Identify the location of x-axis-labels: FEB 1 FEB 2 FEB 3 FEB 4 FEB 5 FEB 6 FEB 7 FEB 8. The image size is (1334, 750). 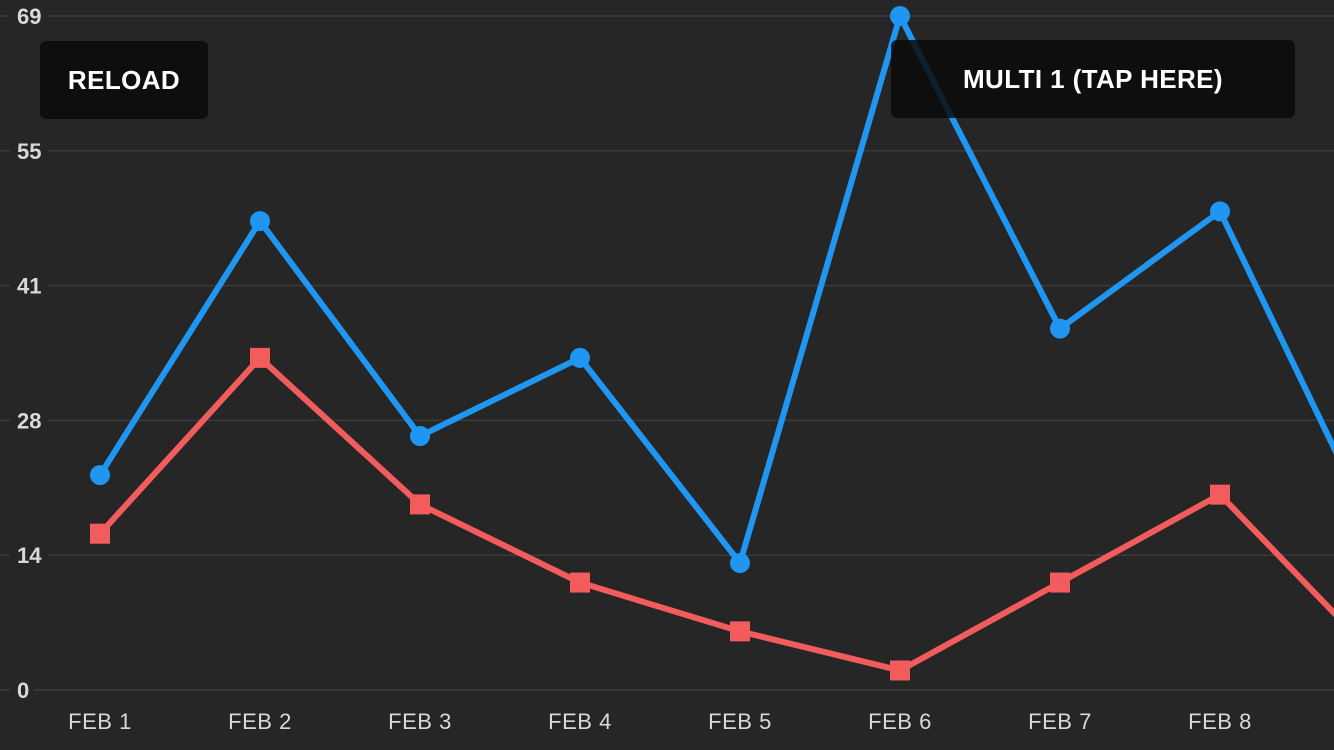
(660, 721).